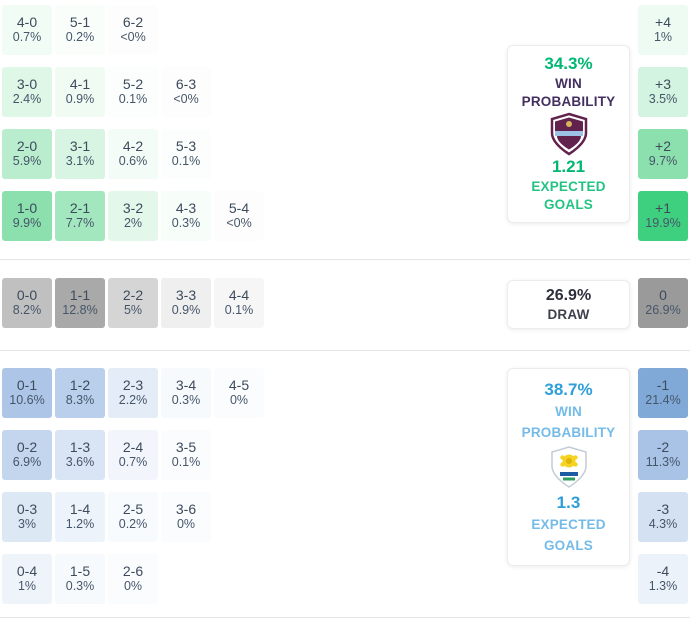  I want to click on grid-row: 1-0 9.9% 2-1 7.7% 3-2 2% 4-3 0.3% 5-4 <0%, so click(133, 216).